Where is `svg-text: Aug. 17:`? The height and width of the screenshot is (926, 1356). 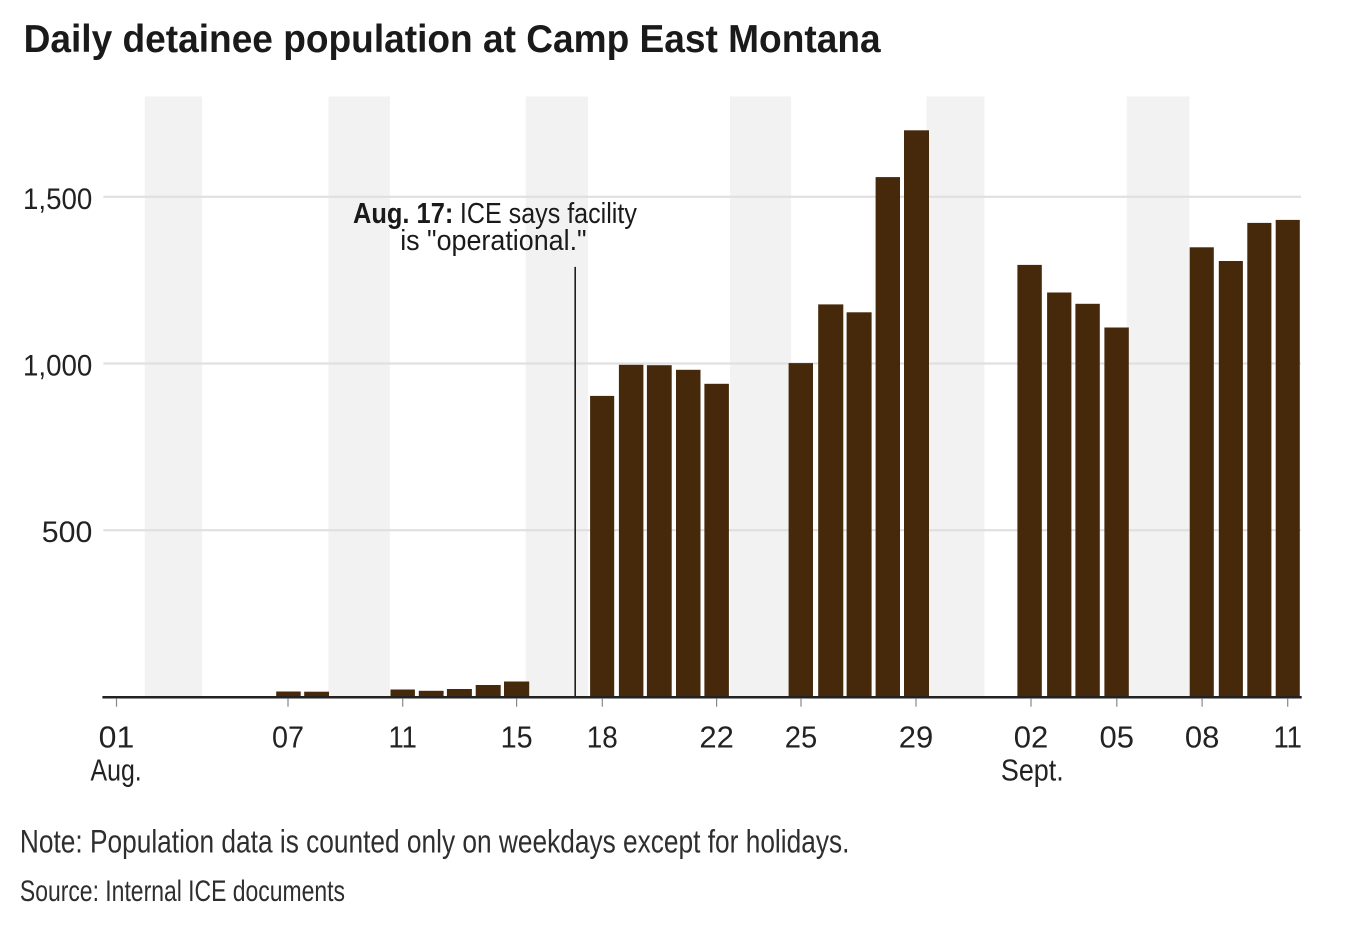
svg-text: Aug. 17: is located at coordinates (403, 214).